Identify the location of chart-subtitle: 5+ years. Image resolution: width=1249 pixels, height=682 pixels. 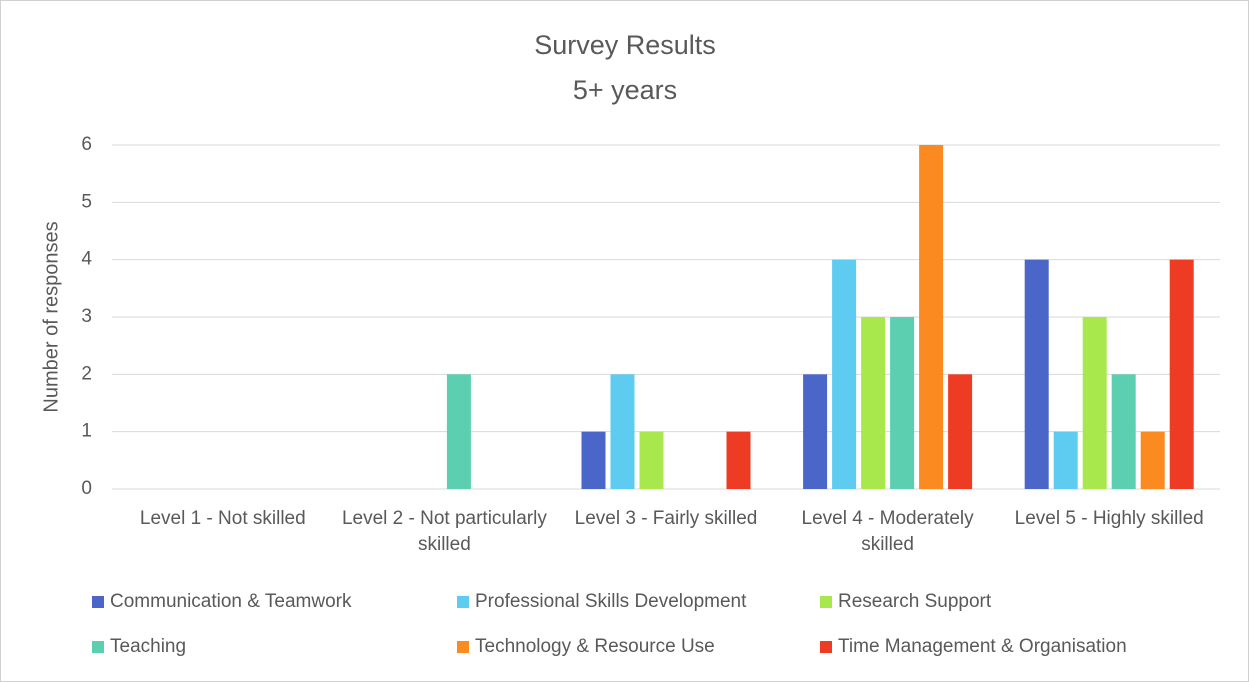
(625, 90).